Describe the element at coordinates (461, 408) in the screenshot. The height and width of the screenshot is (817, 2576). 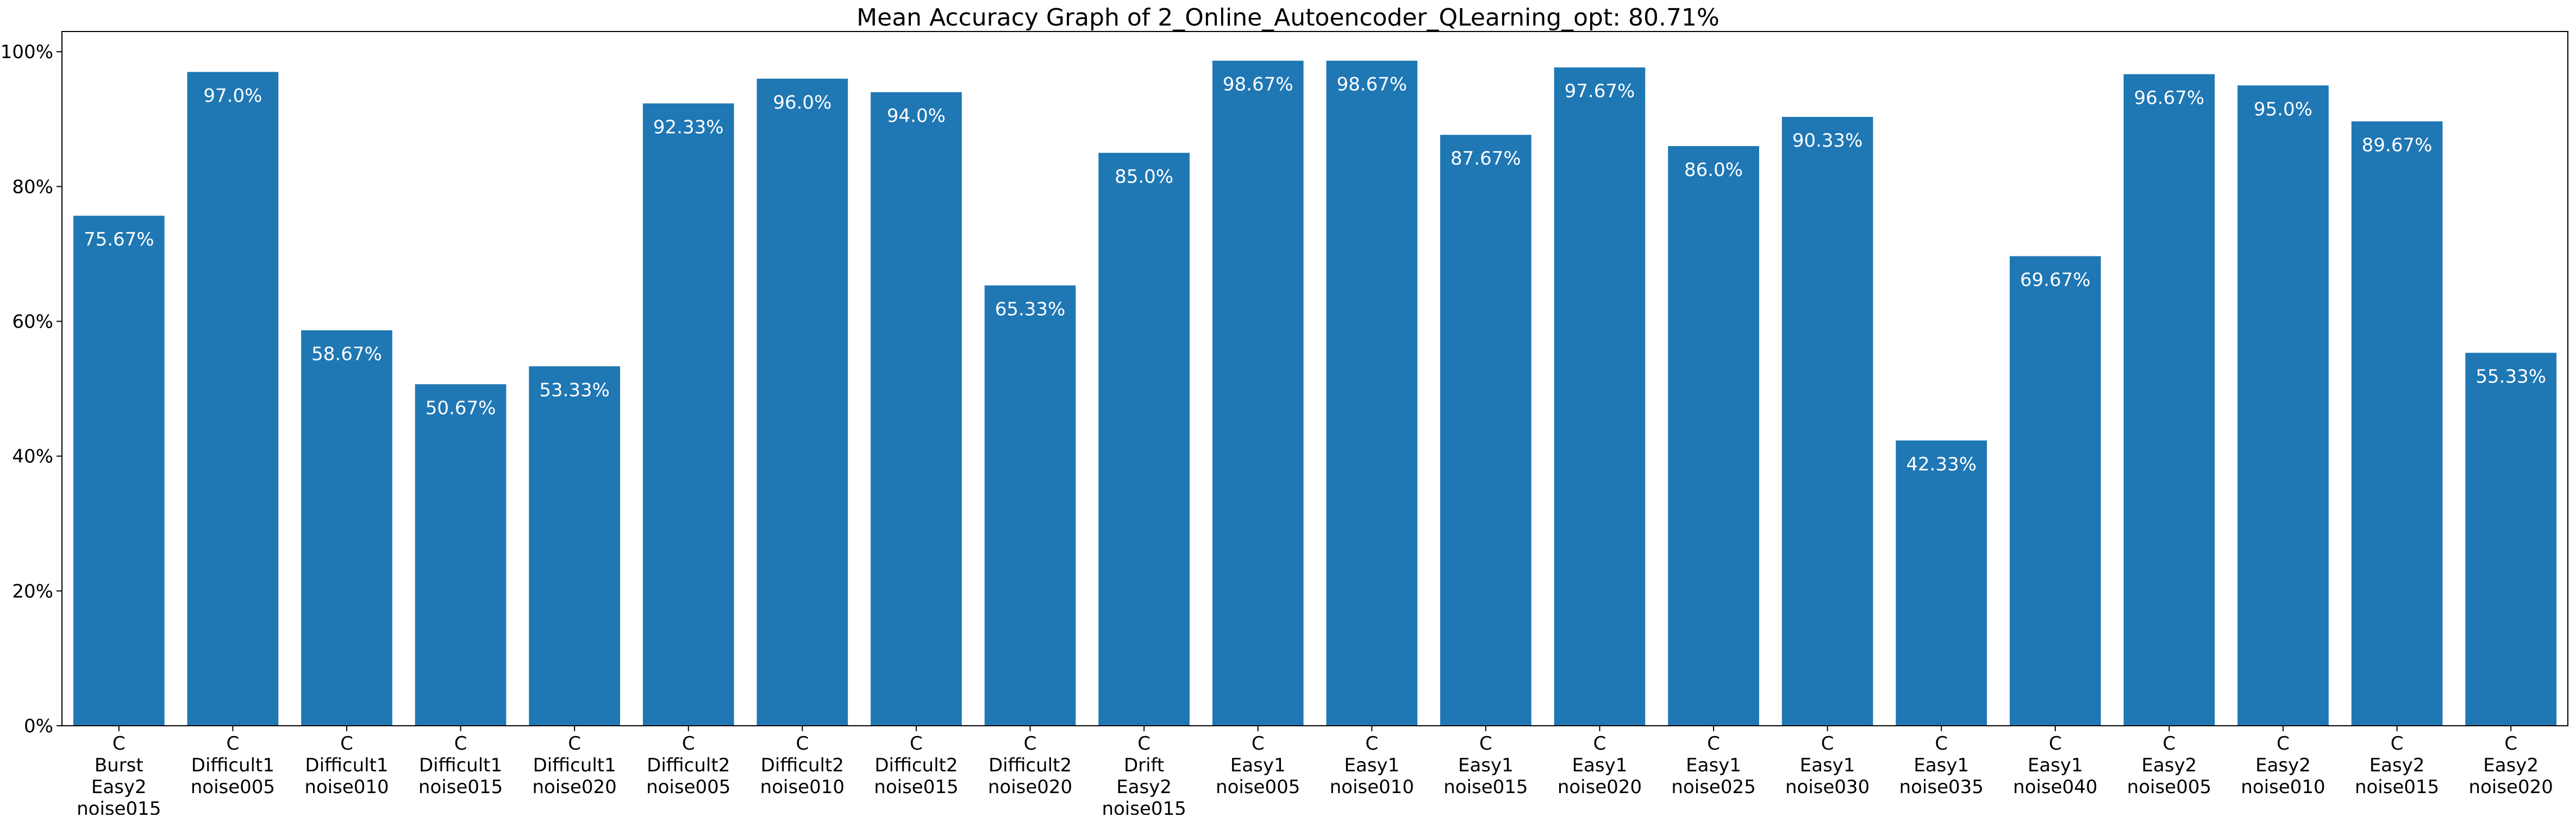
I see `data-label: 50.67%` at that location.